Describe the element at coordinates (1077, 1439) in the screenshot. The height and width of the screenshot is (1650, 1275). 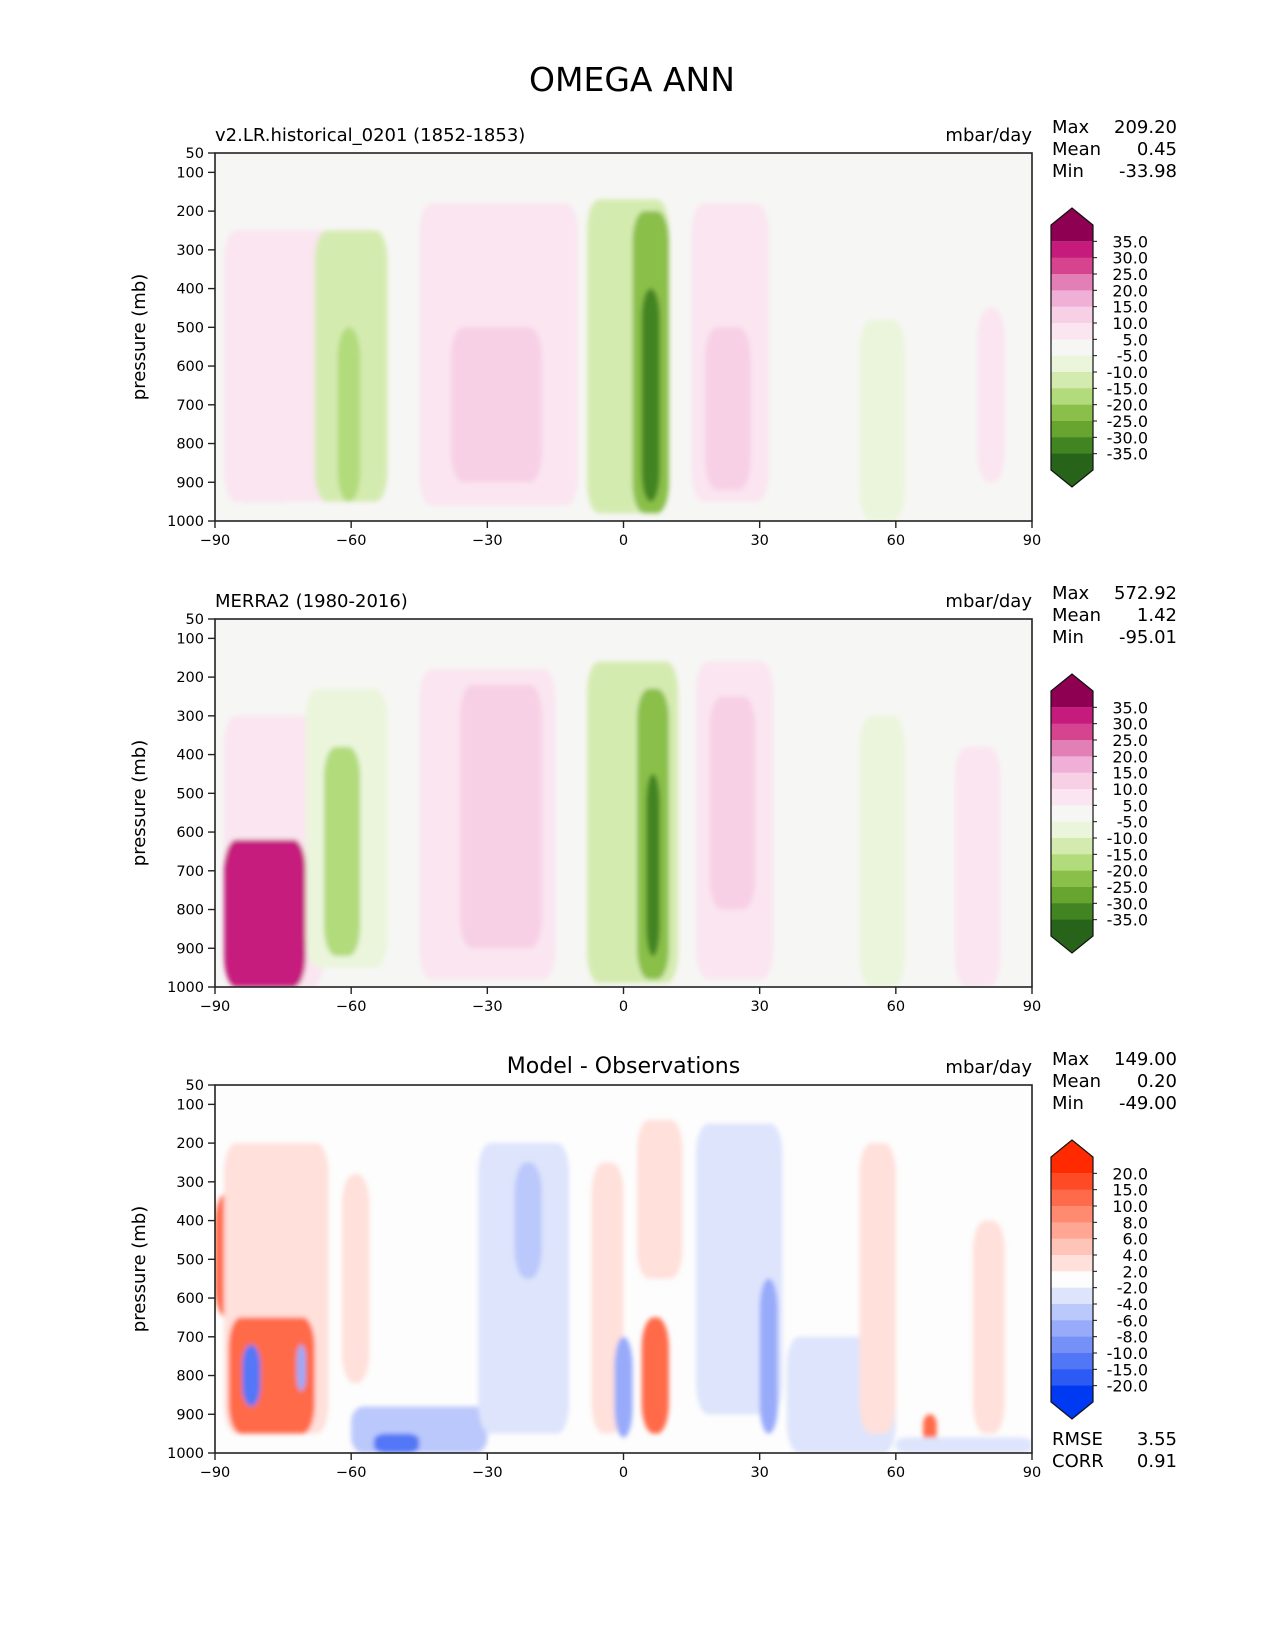
I see `stat-label: RMSE` at that location.